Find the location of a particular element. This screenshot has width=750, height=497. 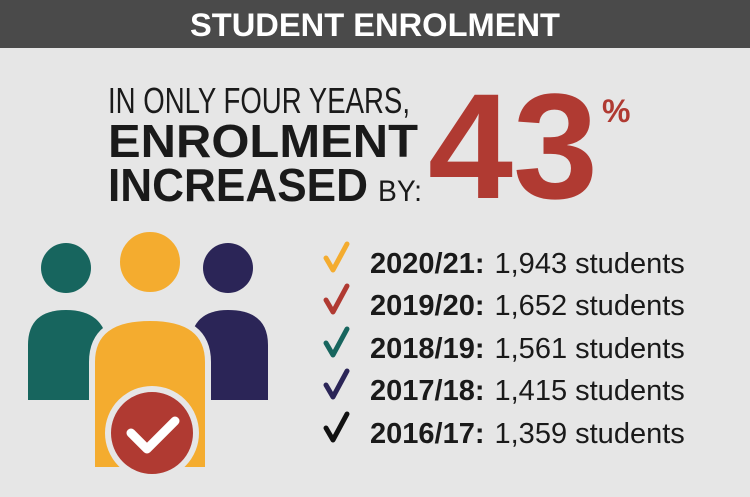

count: 1,652 students is located at coordinates (590, 306).